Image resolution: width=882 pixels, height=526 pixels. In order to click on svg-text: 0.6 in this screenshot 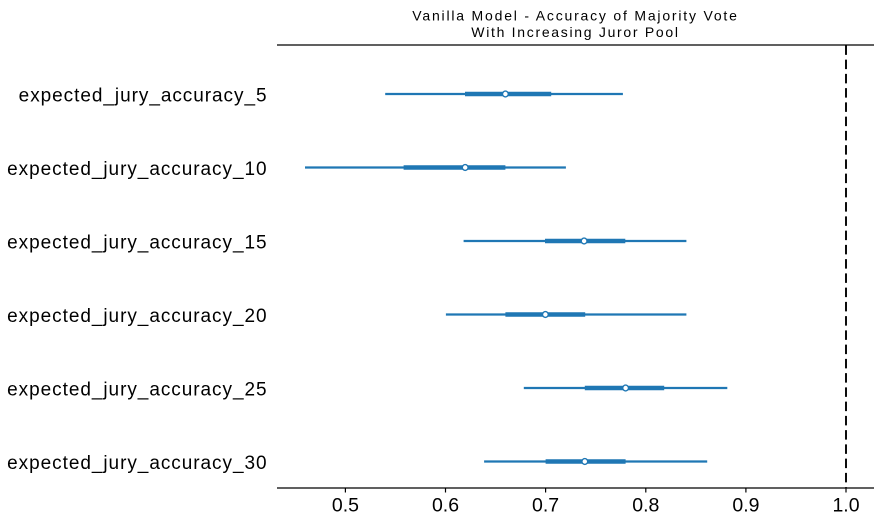, I will do `click(445, 506)`.